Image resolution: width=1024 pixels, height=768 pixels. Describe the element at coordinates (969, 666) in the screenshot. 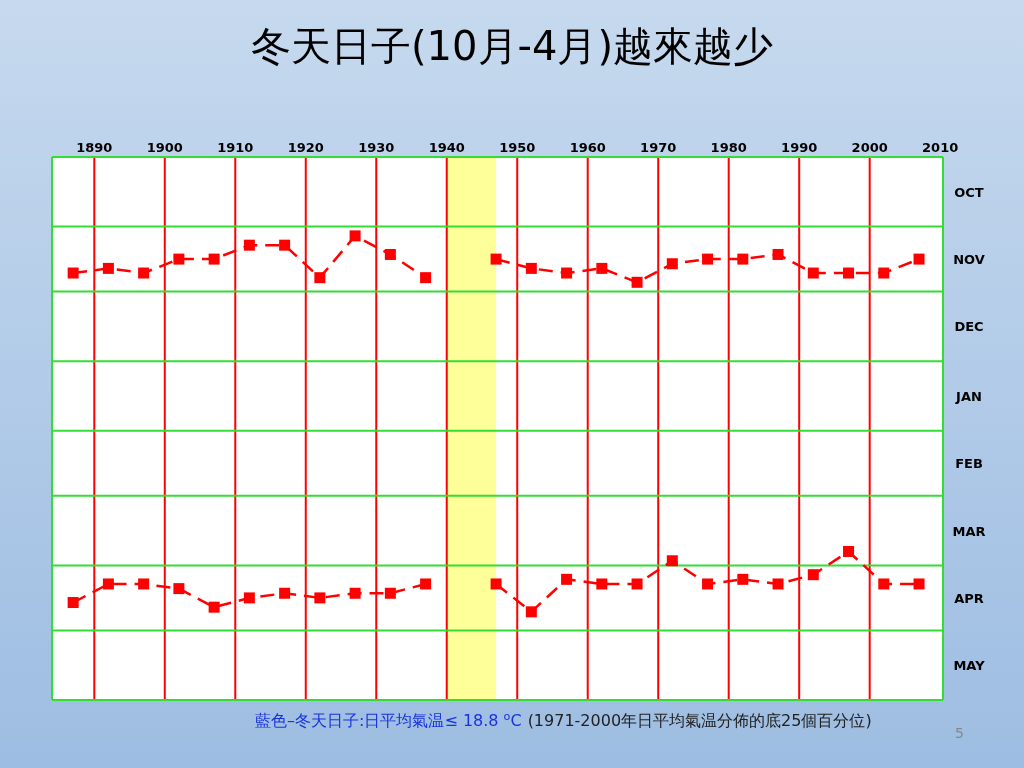

I see `band-label: MAY` at that location.